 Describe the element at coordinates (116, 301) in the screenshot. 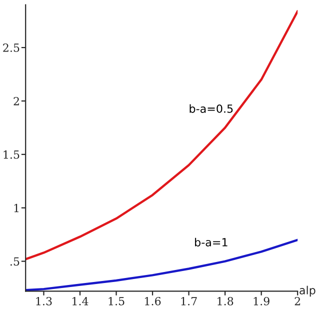

I see `x-tick-label: 1.5` at that location.